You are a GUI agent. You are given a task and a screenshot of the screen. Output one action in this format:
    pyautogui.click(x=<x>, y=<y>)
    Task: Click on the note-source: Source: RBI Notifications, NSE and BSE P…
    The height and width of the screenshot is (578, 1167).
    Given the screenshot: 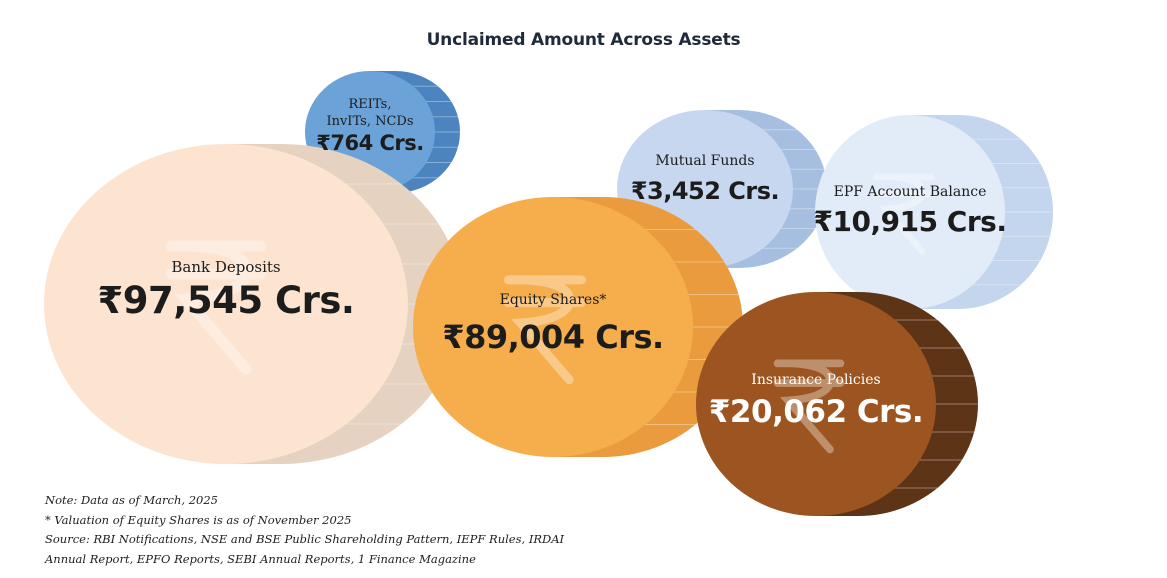 What is the action you would take?
    pyautogui.click(x=305, y=539)
    